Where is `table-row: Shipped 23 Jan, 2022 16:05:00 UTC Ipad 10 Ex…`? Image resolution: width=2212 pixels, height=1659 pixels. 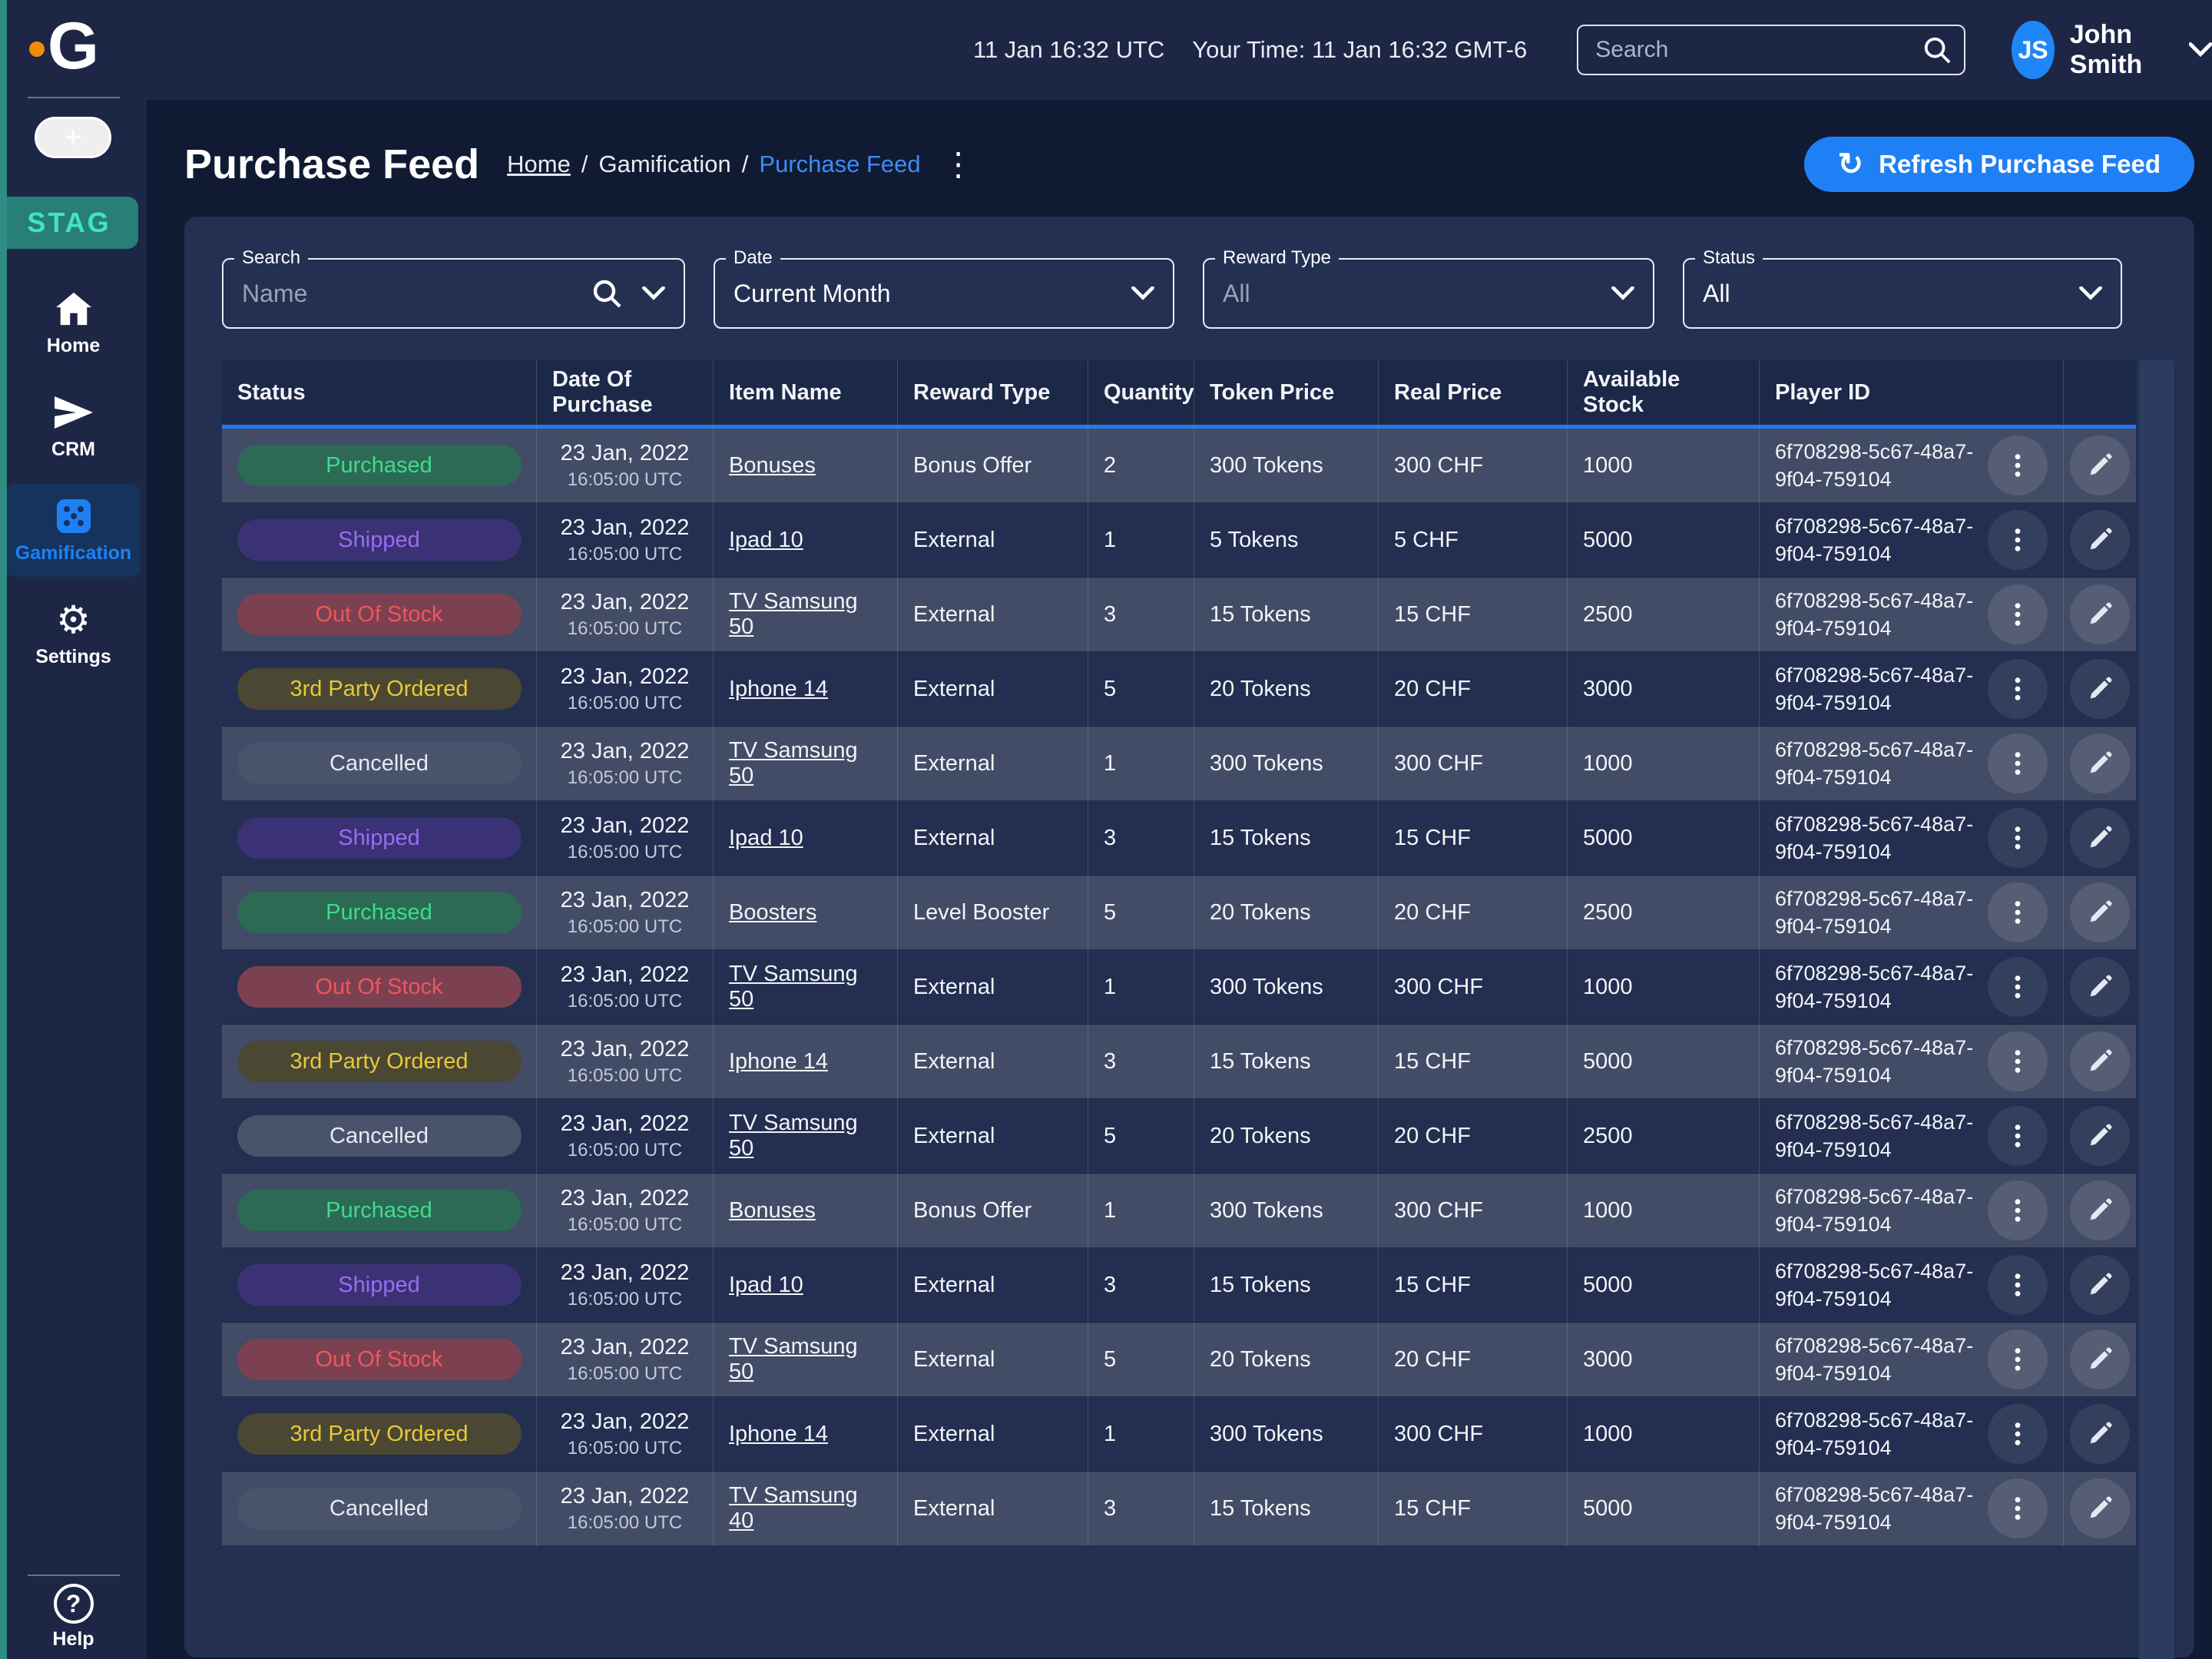 table-row: Shipped 23 Jan, 2022 16:05:00 UTC Ipad 10 Ex… is located at coordinates (1179, 541).